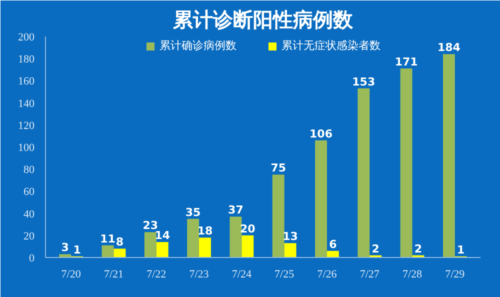  I want to click on y-tick-label: 180, so click(26, 60).